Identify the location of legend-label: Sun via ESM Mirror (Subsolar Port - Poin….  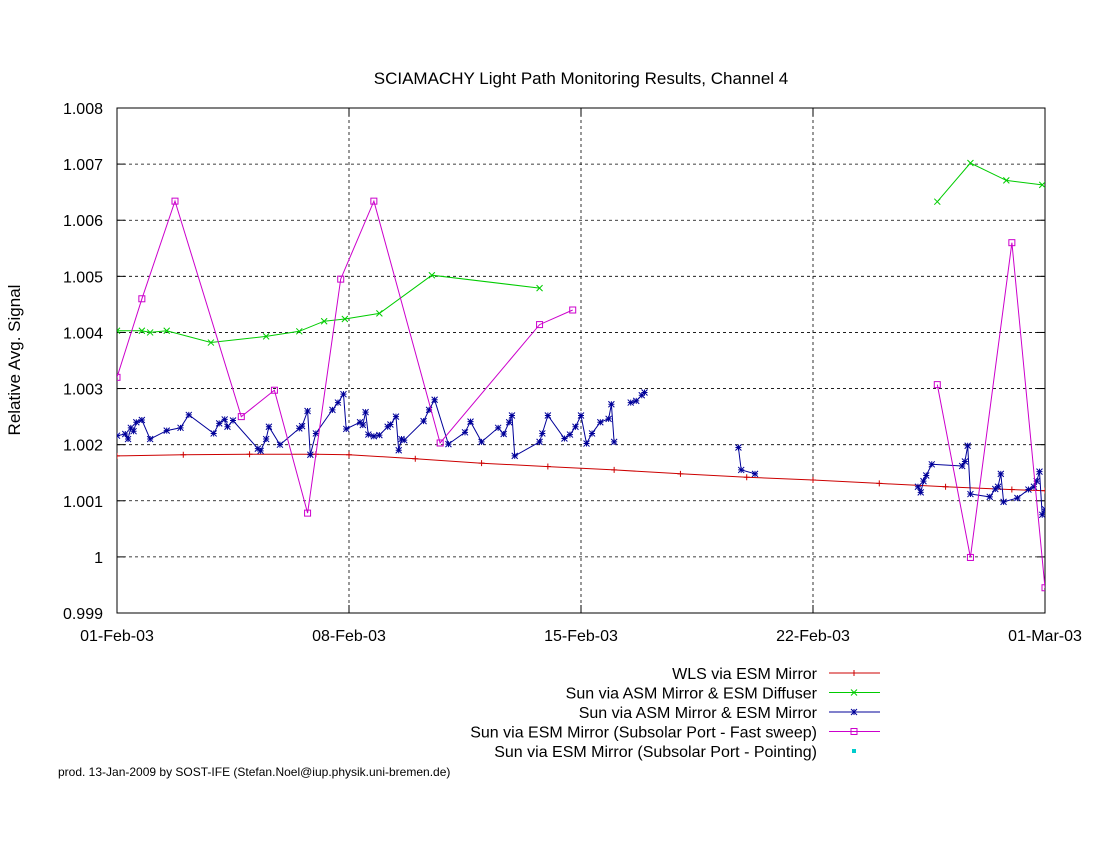
(655, 752).